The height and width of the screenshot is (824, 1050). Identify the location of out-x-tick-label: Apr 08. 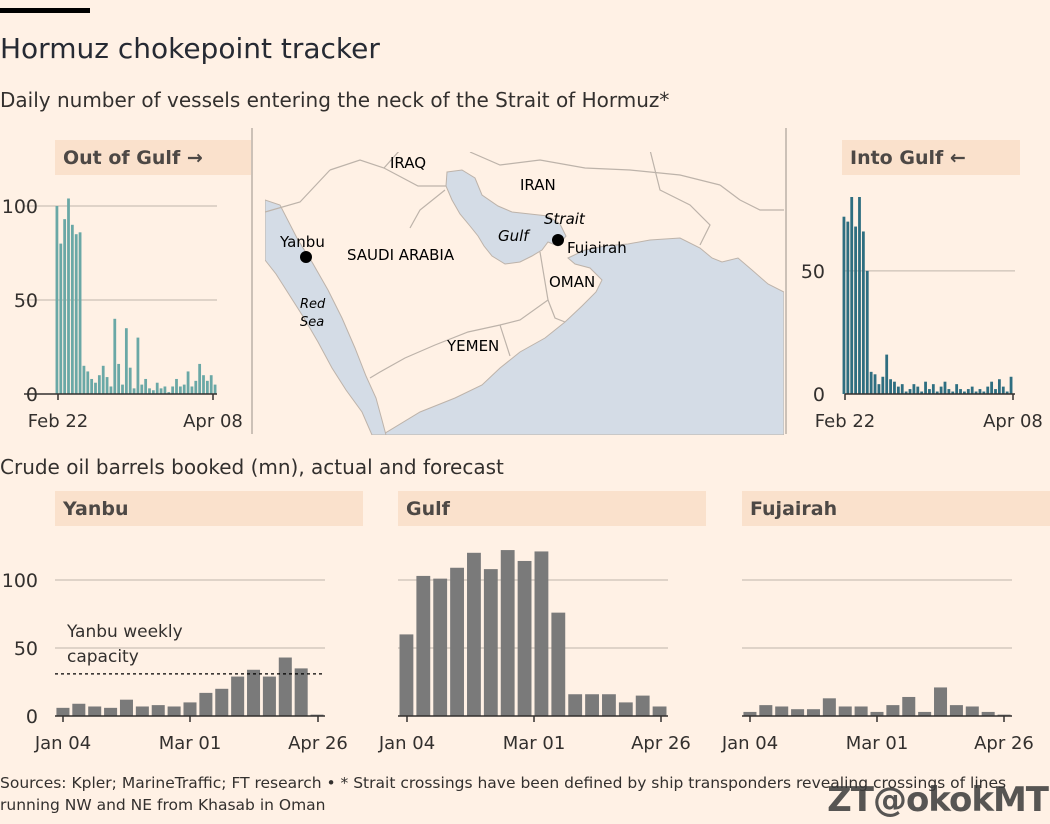
(213, 421).